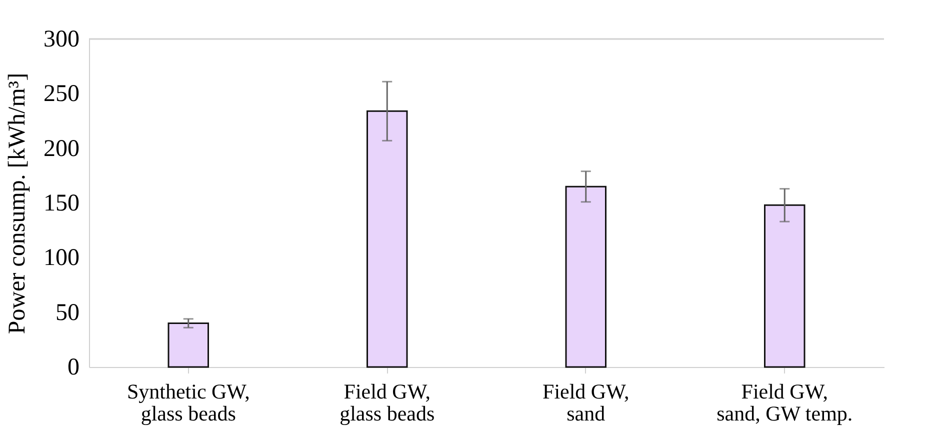 Image resolution: width=941 pixels, height=436 pixels. What do you see at coordinates (62, 39) in the screenshot?
I see `y-tick-label: 300` at bounding box center [62, 39].